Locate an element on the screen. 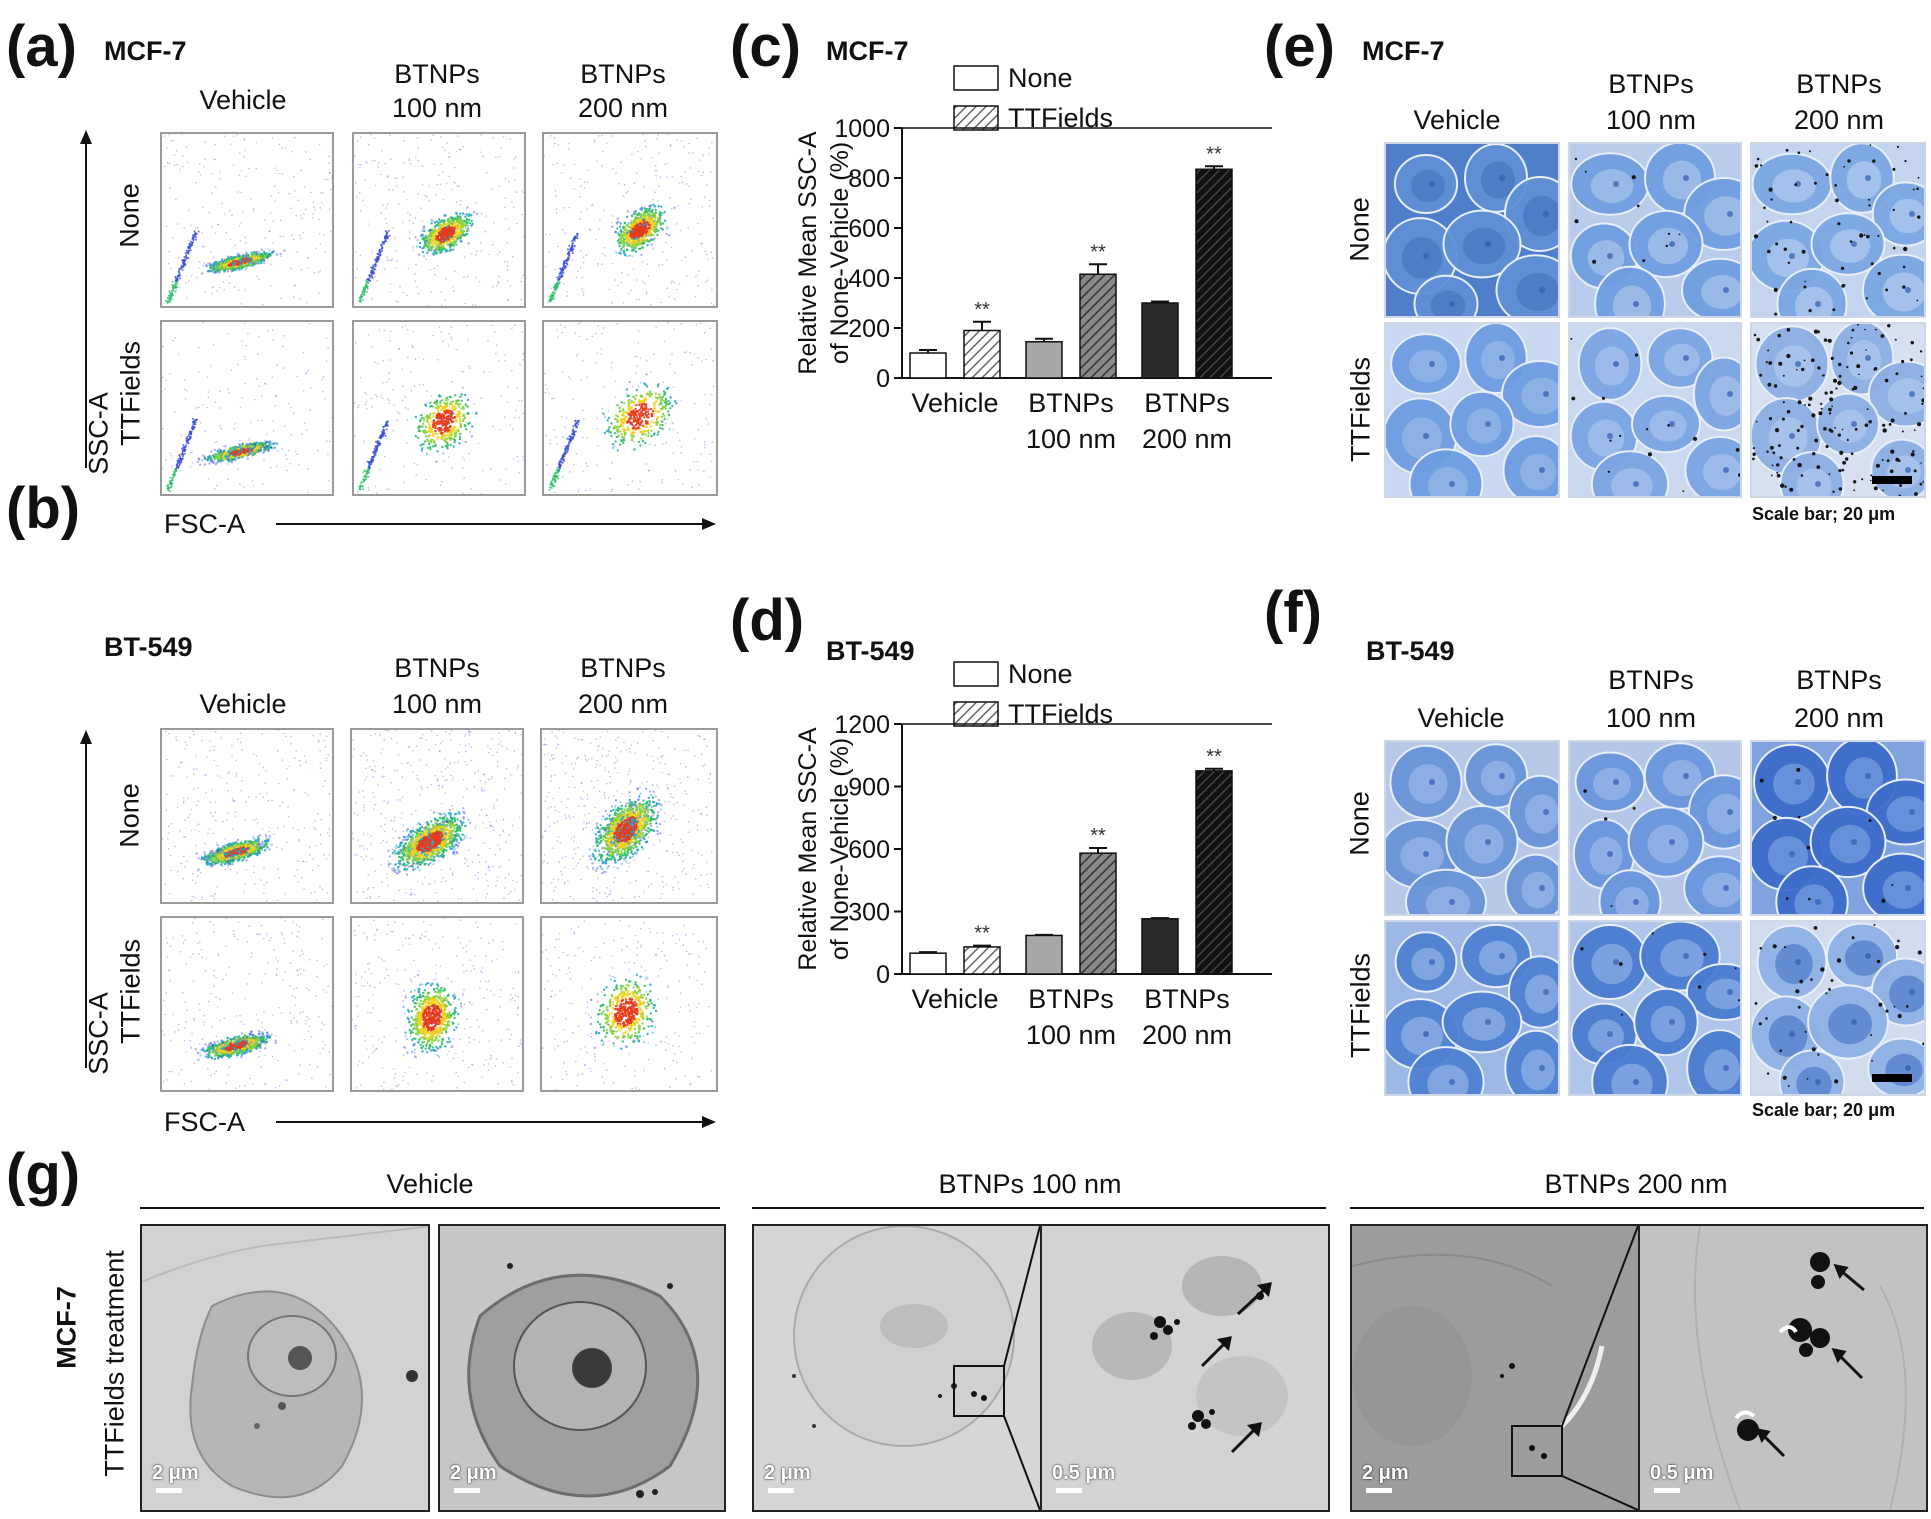 The image size is (1931, 1519). row-label-ttfields-f: TTFields is located at coordinates (1360, 1006).